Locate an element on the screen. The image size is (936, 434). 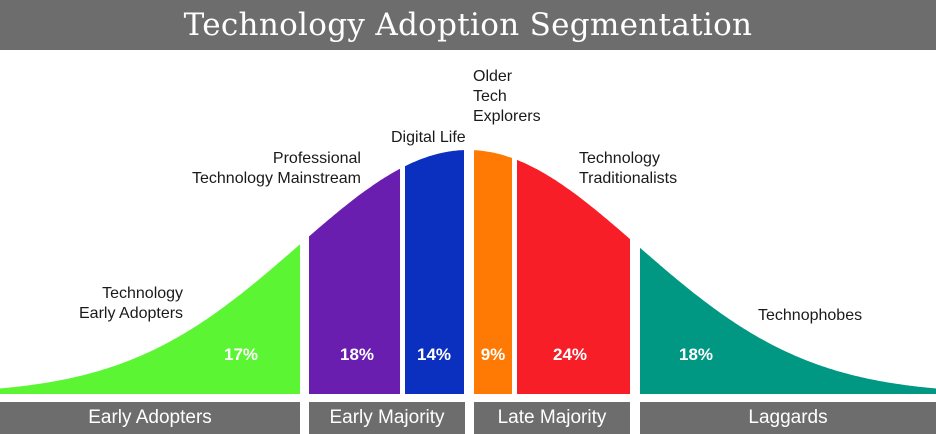
segment-percent-technology-traditionalists: 24% is located at coordinates (570, 354).